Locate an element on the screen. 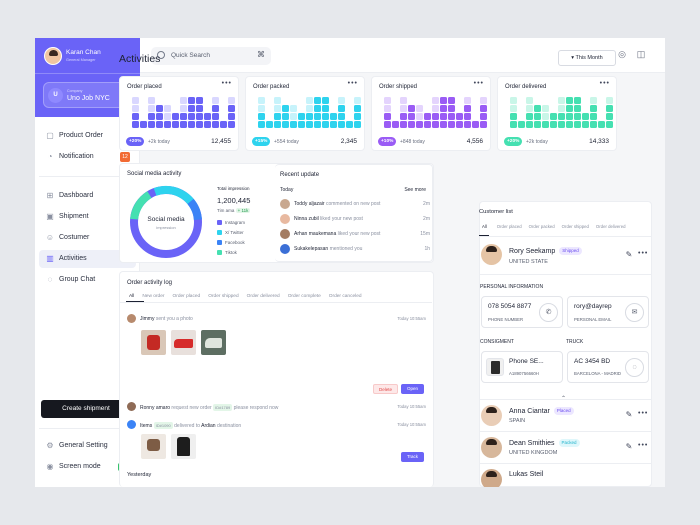 The image size is (700, 525). growth-badge: +15% is located at coordinates (261, 141).